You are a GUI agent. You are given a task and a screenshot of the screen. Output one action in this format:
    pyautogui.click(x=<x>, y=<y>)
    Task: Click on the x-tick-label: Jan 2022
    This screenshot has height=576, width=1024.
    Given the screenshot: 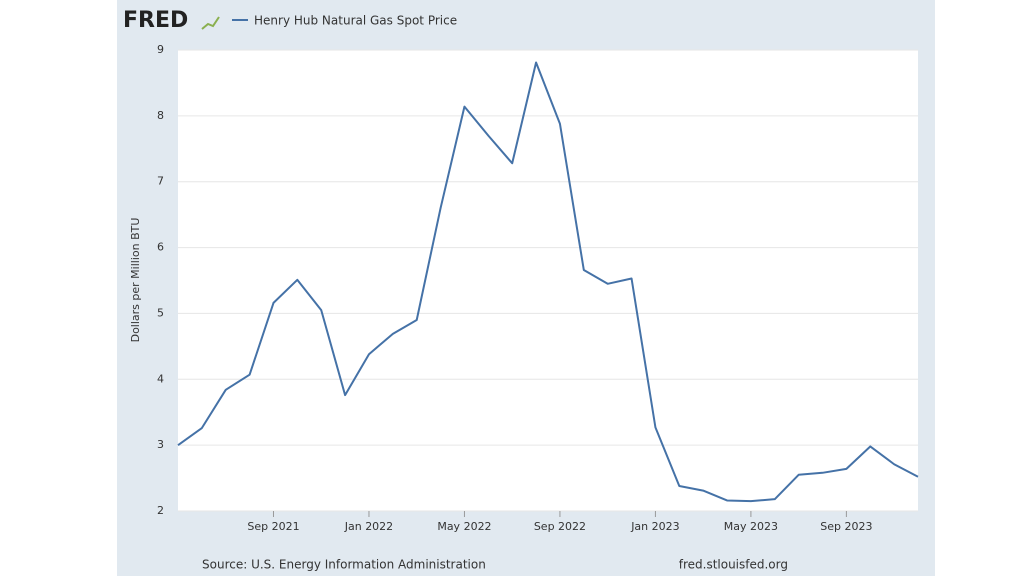 What is the action you would take?
    pyautogui.click(x=368, y=526)
    